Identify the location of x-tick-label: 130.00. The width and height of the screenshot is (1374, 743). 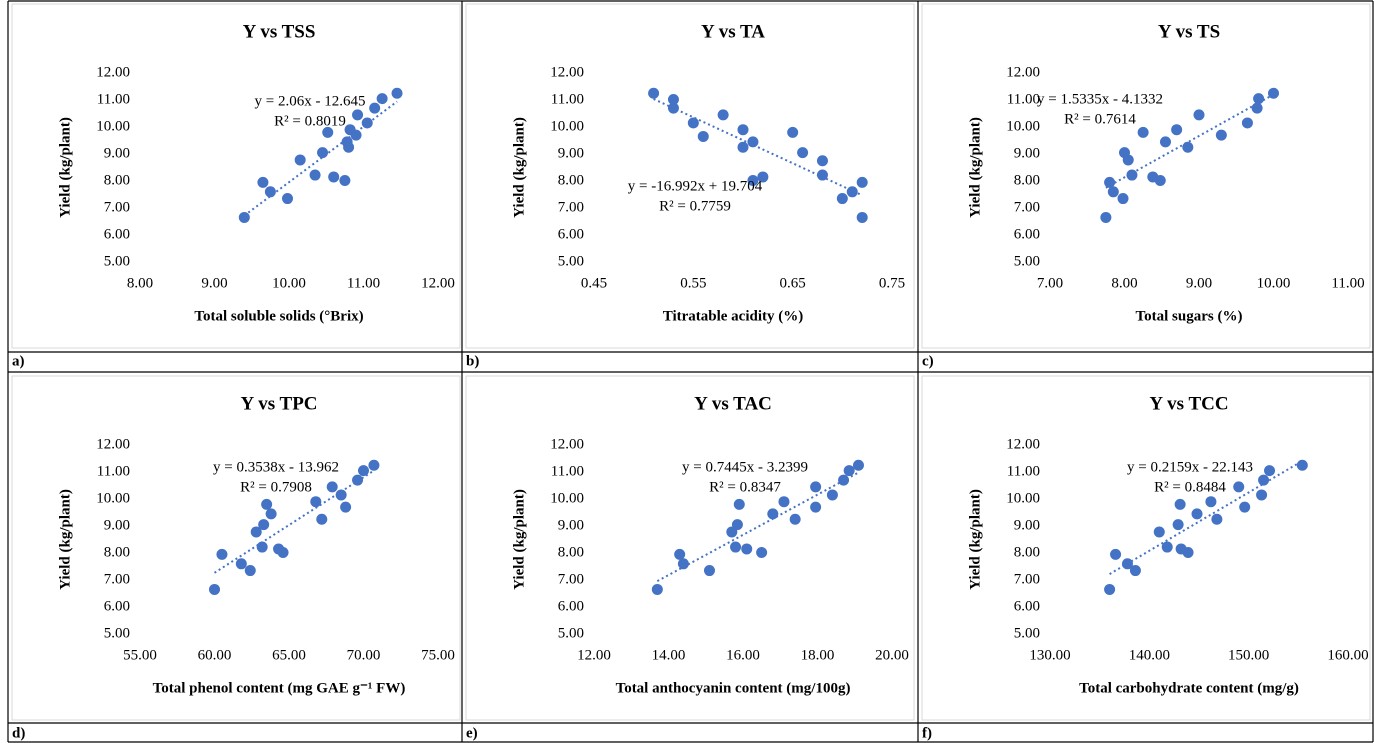
(1049, 655).